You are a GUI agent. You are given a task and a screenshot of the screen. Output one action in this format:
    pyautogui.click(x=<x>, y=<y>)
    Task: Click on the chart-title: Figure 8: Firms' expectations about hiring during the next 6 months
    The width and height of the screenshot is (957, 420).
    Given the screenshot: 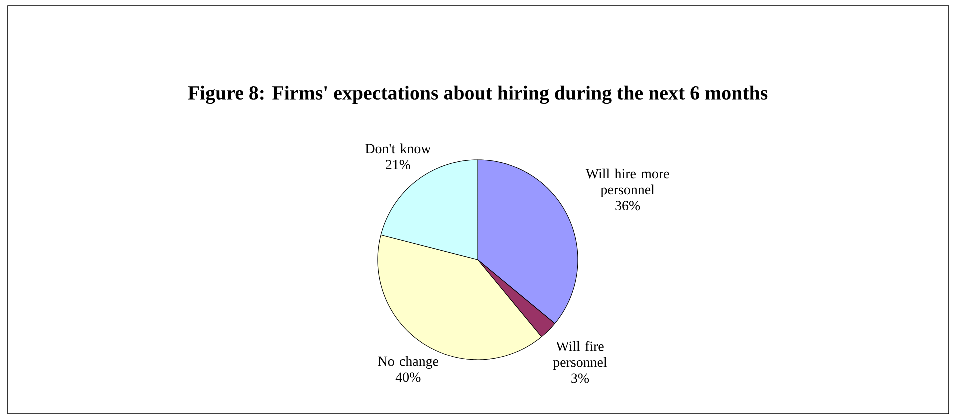 What is the action you would take?
    pyautogui.click(x=478, y=95)
    